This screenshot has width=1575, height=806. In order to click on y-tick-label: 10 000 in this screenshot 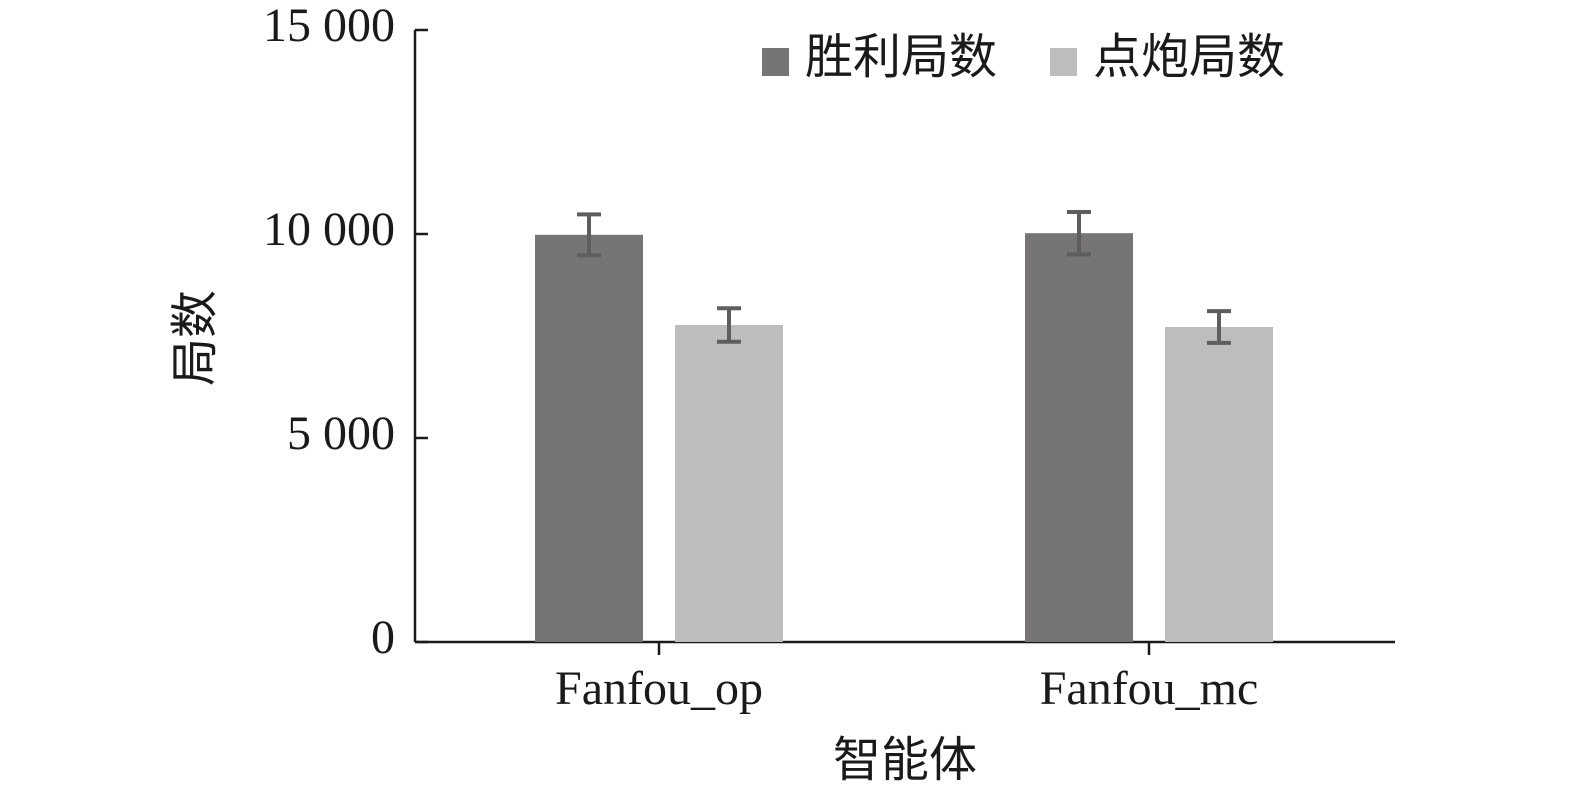, I will do `click(329, 229)`.